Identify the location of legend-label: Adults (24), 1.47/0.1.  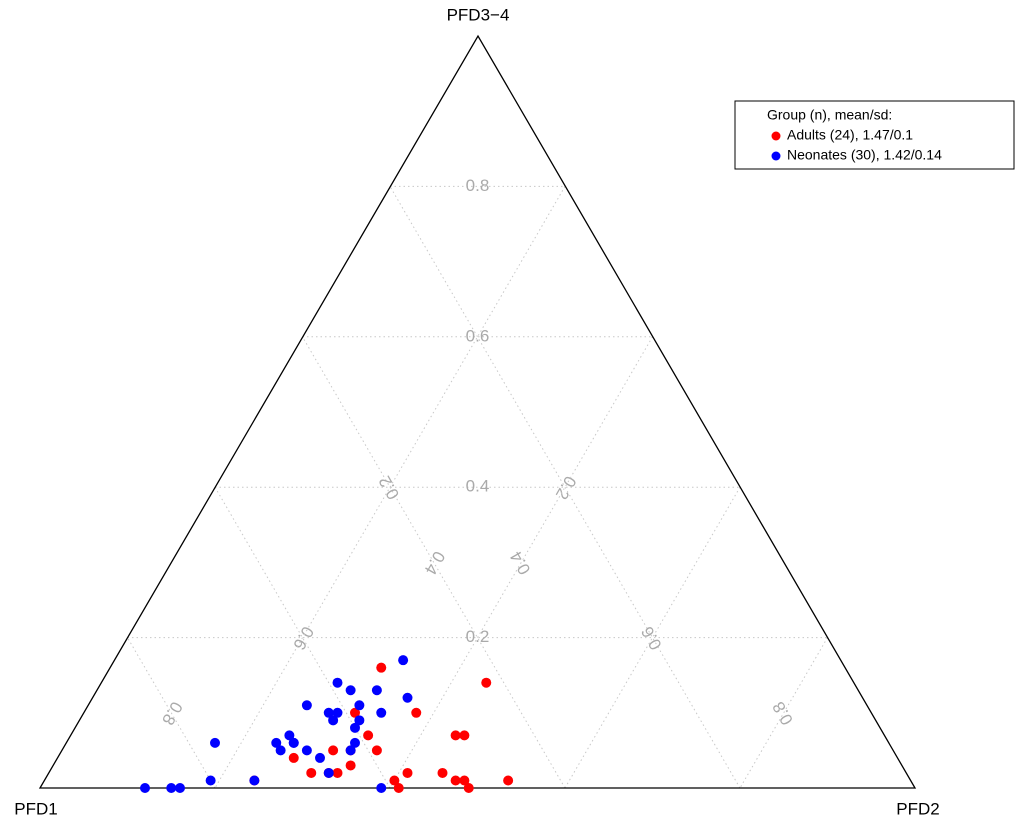
(850, 135).